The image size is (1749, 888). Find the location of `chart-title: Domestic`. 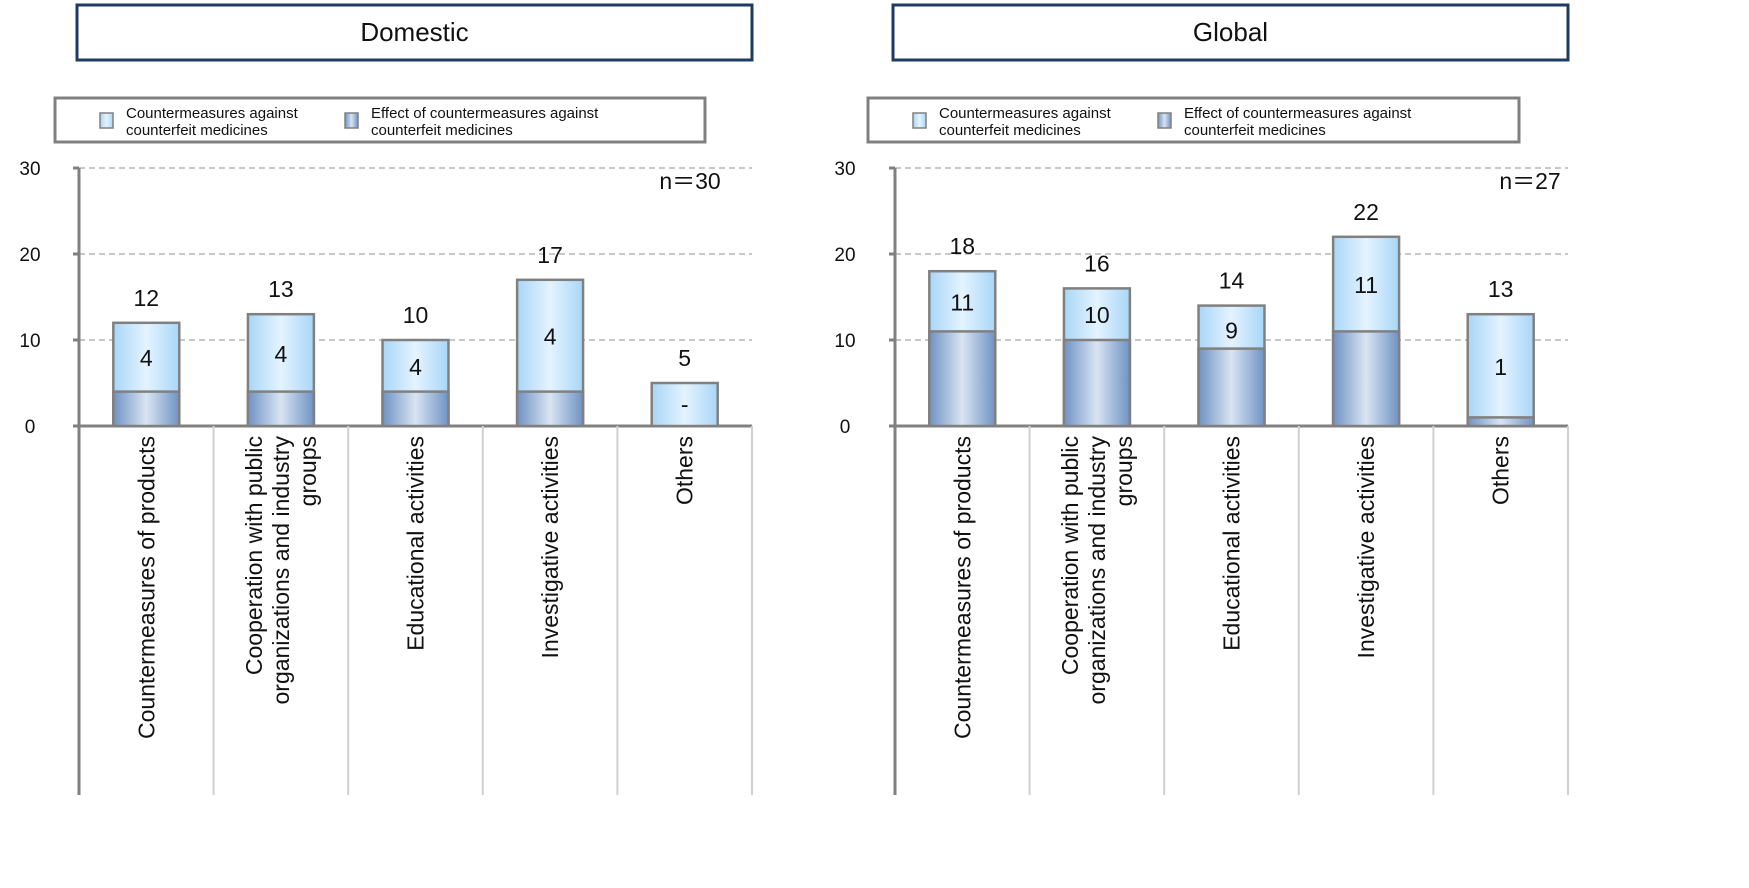

chart-title: Domestic is located at coordinates (414, 32).